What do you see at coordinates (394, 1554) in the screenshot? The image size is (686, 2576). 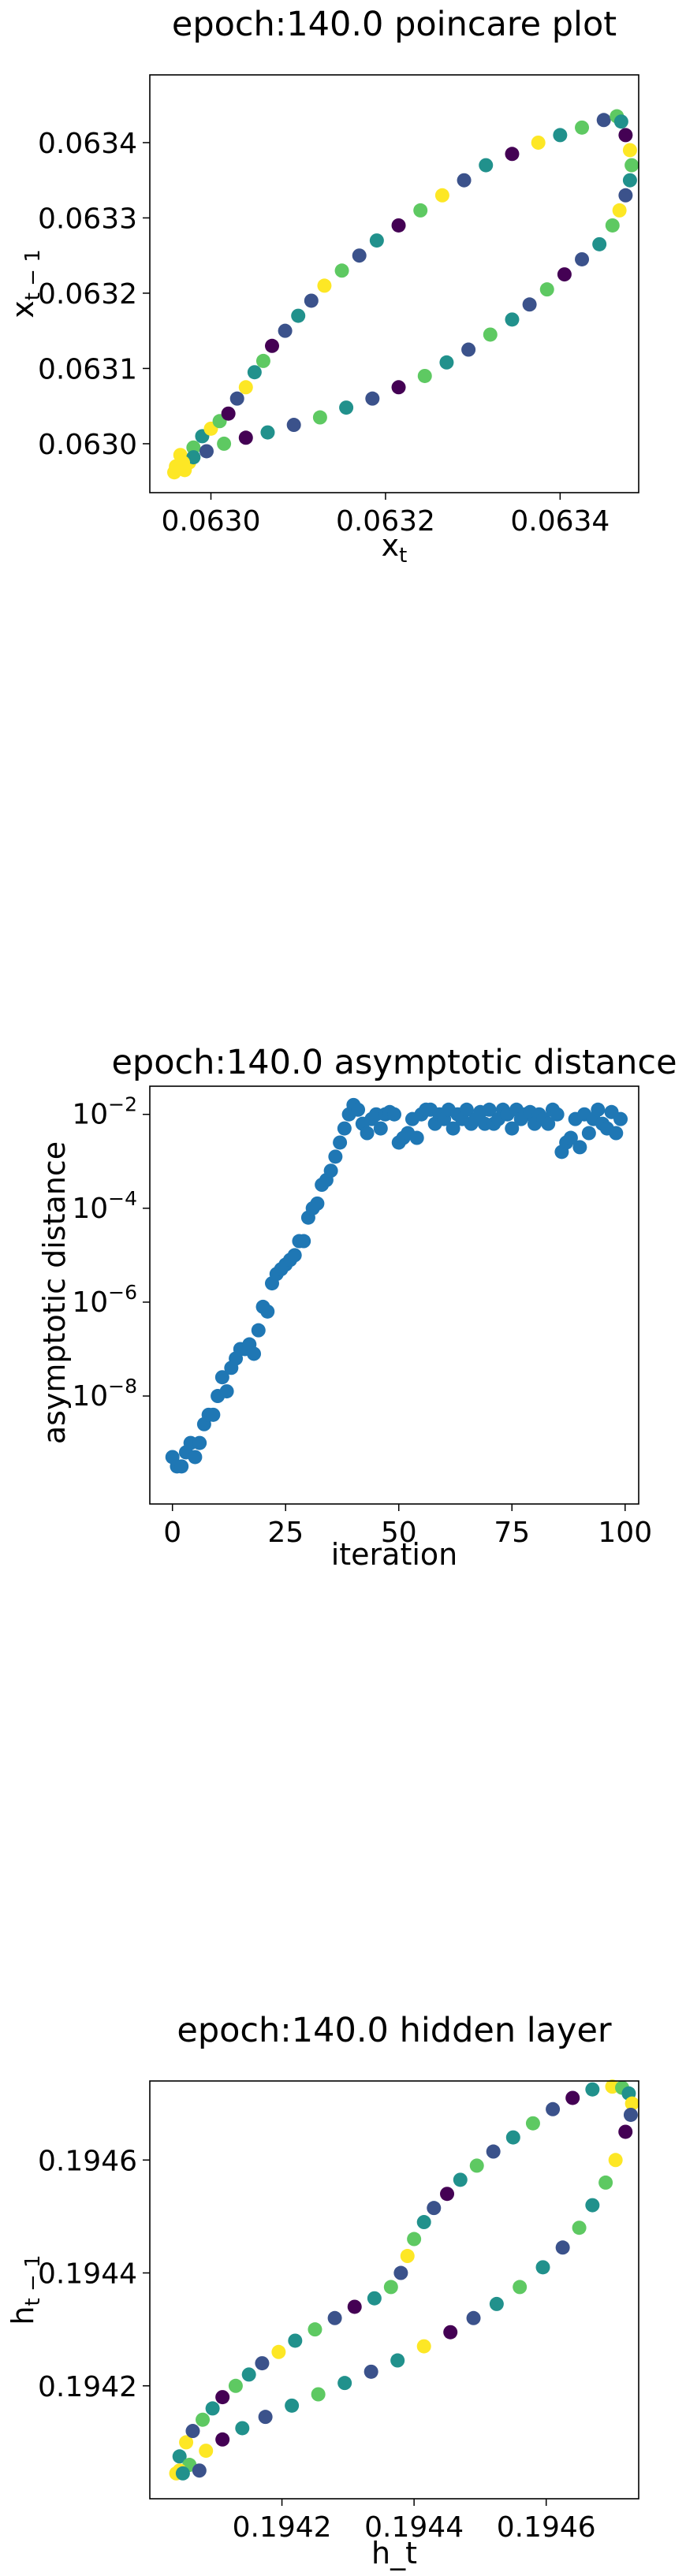 I see `x-axis-label: iteration` at bounding box center [394, 1554].